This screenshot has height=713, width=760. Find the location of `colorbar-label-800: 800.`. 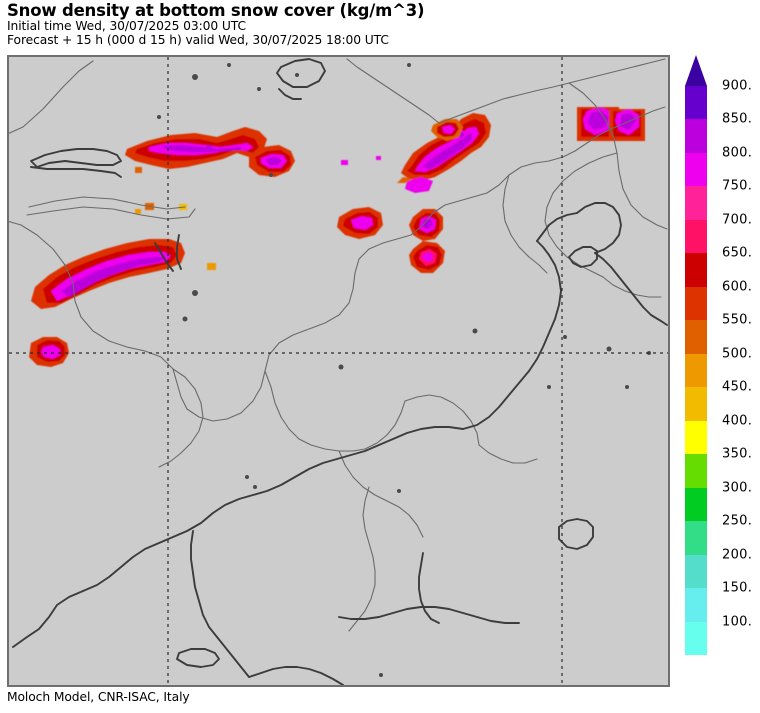

colorbar-label-800: 800. is located at coordinates (737, 153).